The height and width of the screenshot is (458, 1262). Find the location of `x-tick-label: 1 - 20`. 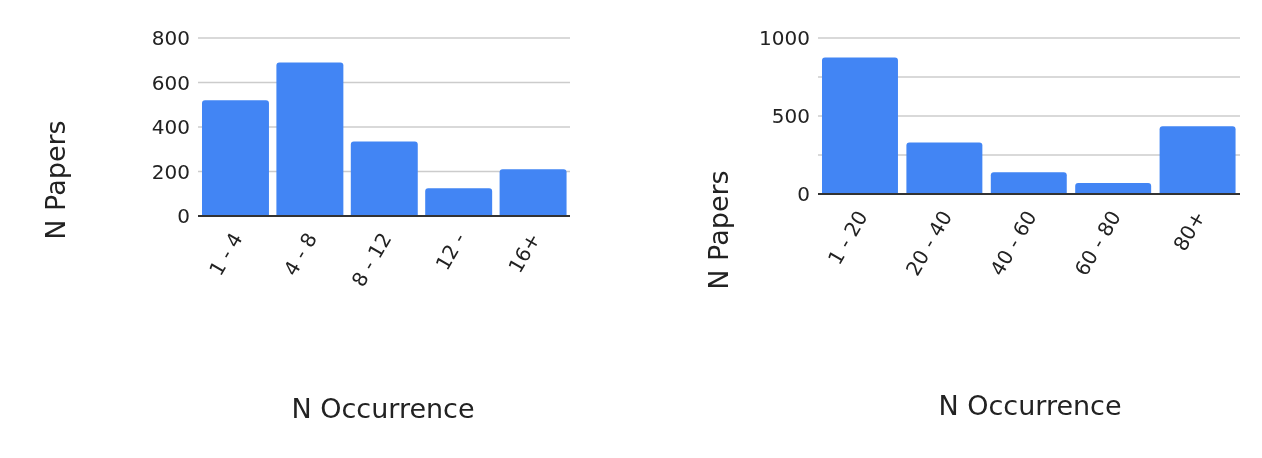

x-tick-label: 1 - 20 is located at coordinates (847, 237).